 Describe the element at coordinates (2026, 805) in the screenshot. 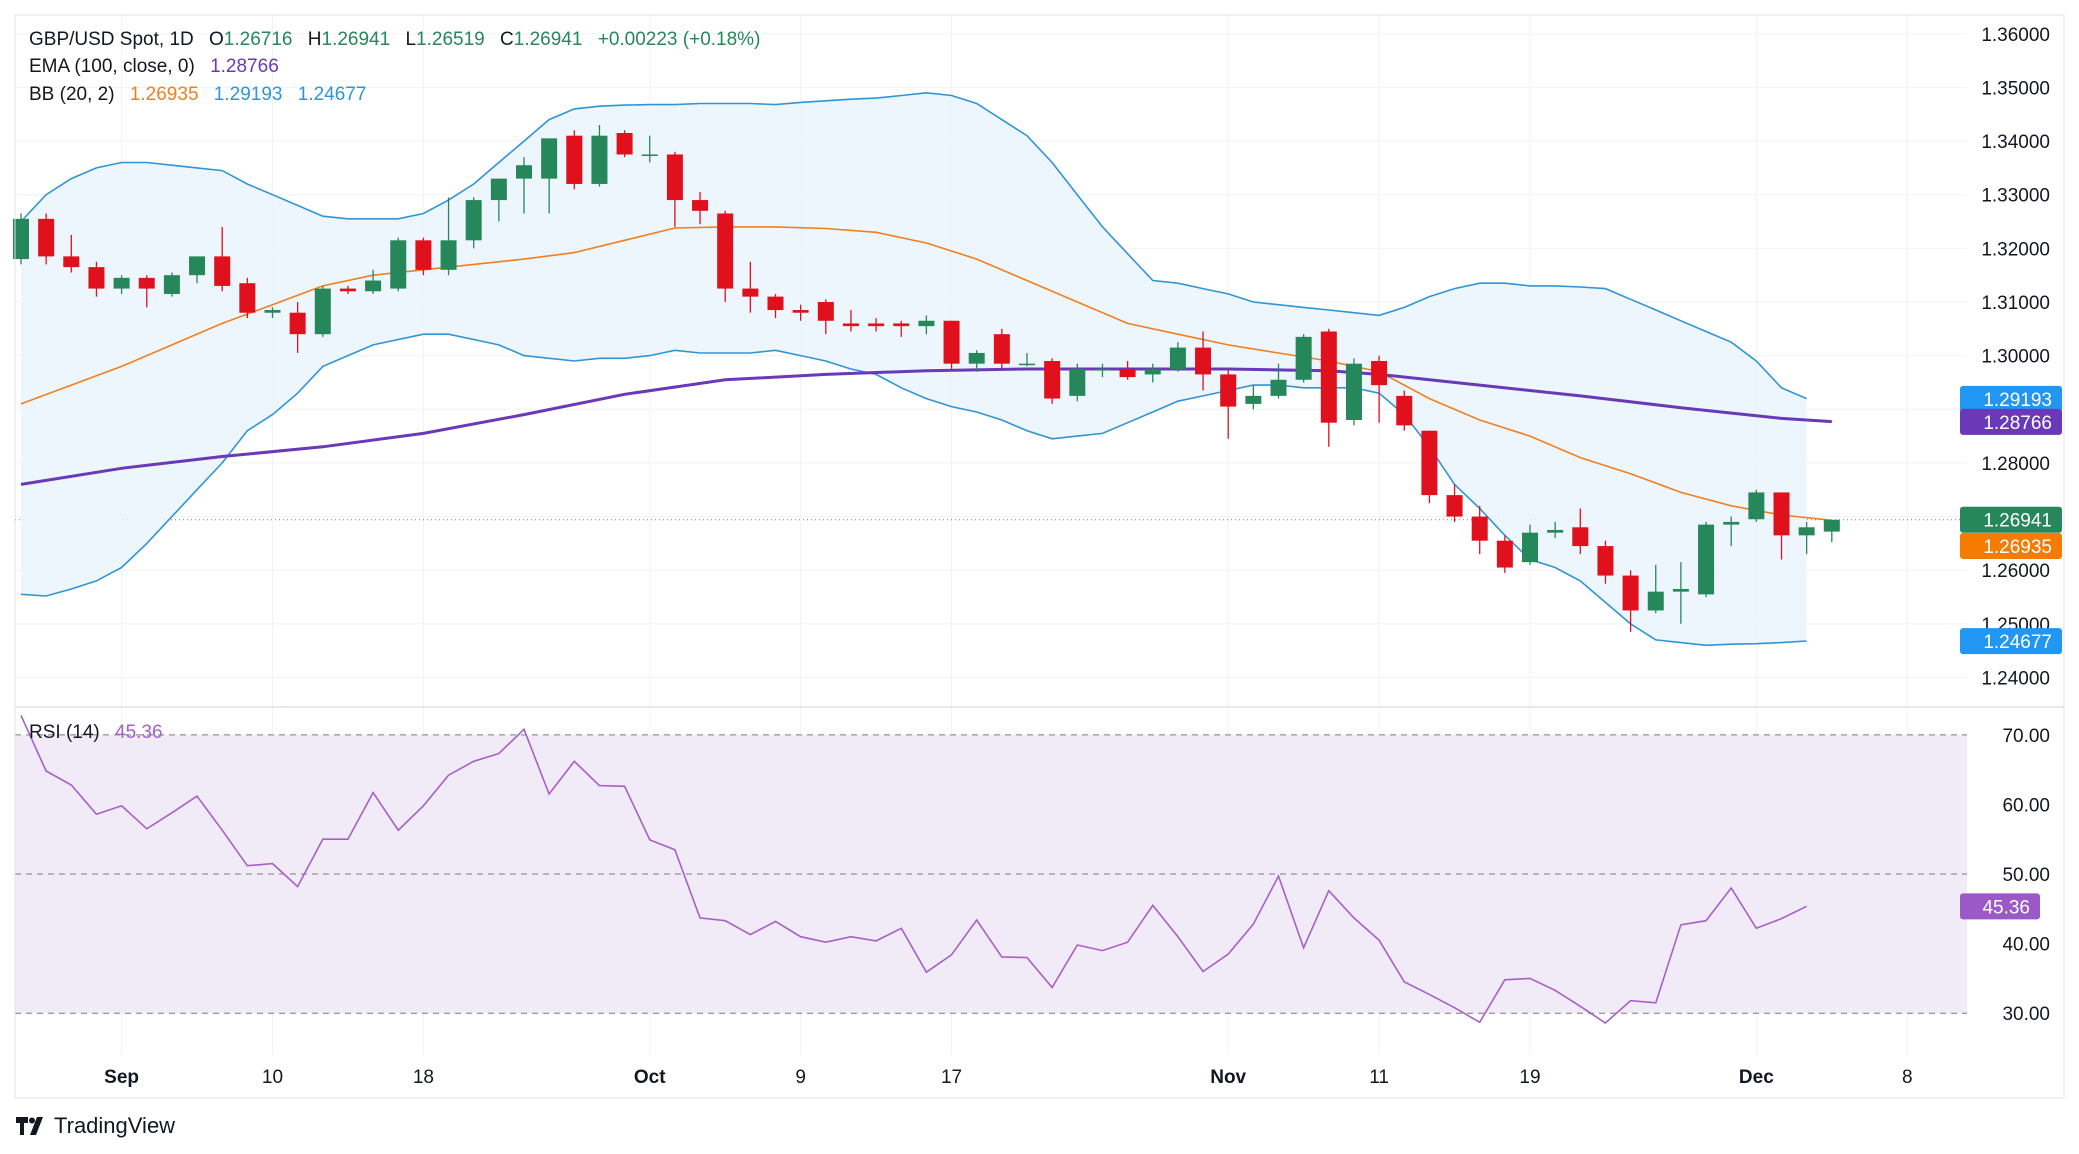

I see `rsi-tick-label: 60.00` at that location.